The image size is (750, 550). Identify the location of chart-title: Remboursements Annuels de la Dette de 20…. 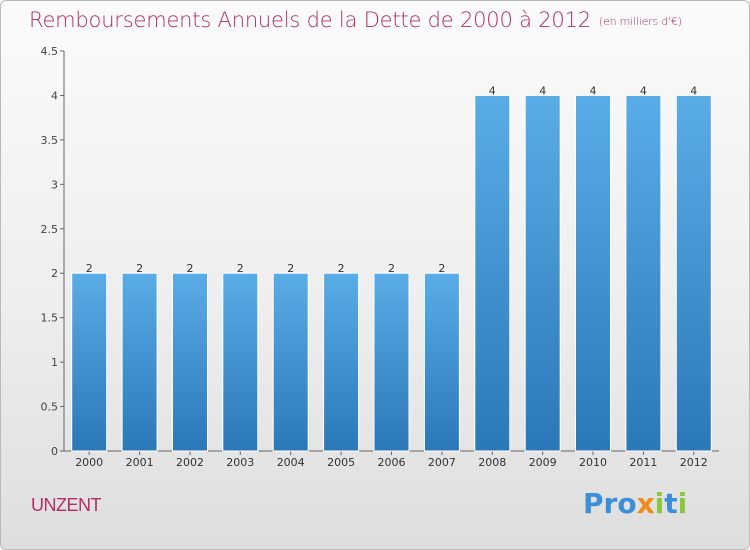
(355, 20).